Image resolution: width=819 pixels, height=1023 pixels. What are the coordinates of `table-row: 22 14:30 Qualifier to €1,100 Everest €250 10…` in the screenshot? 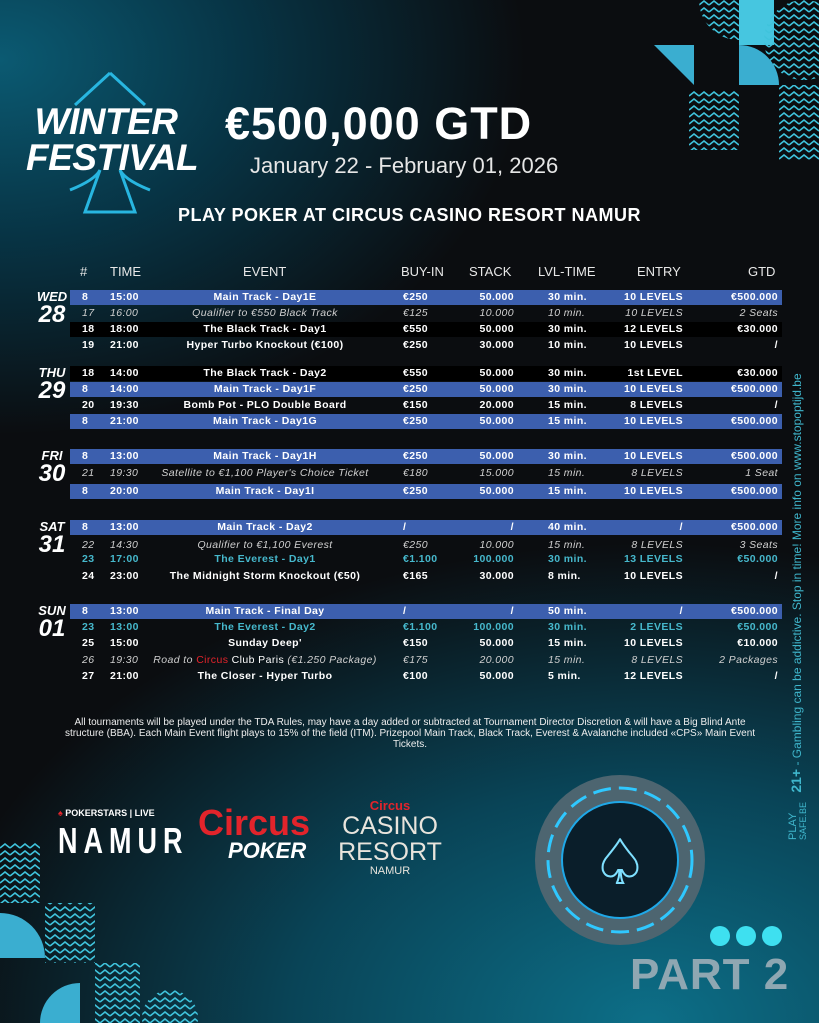 It's located at (426, 545).